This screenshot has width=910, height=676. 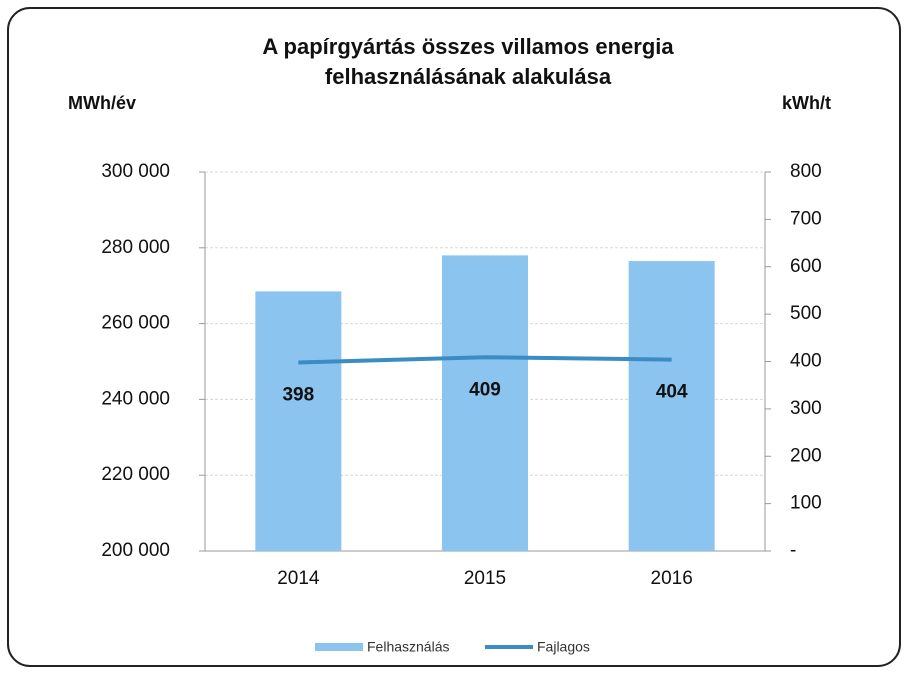 I want to click on y2-tick-label: -, so click(x=793, y=550).